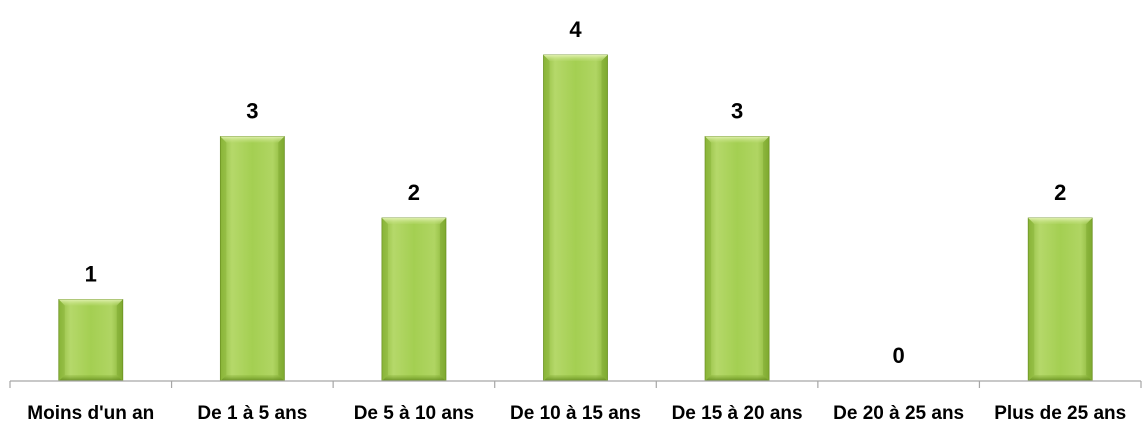  What do you see at coordinates (898, 413) in the screenshot?
I see `x-tick-label: De 20 à 25 ans` at bounding box center [898, 413].